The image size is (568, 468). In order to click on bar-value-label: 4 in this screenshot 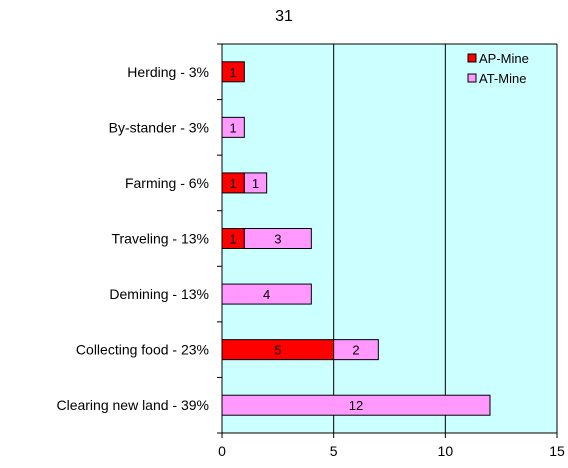, I will do `click(266, 294)`.